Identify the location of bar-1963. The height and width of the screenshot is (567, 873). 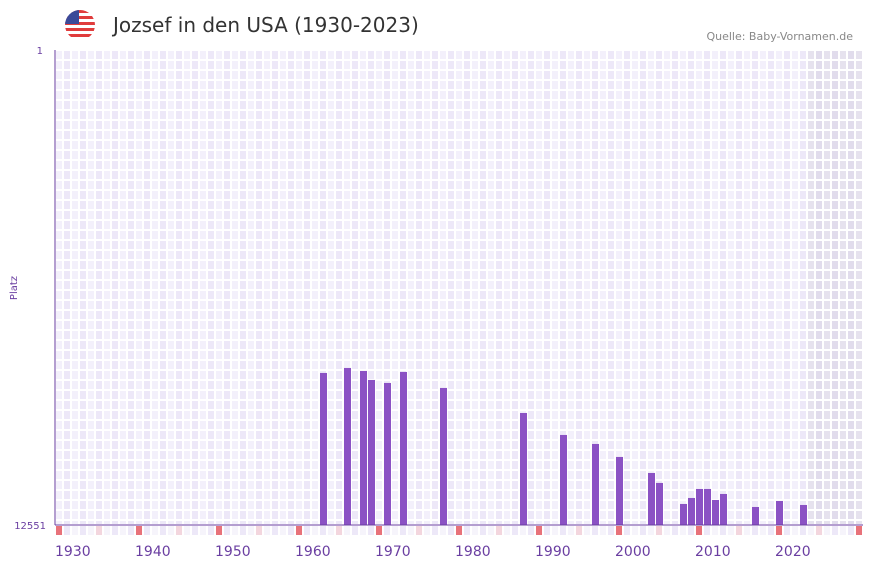
(323, 448).